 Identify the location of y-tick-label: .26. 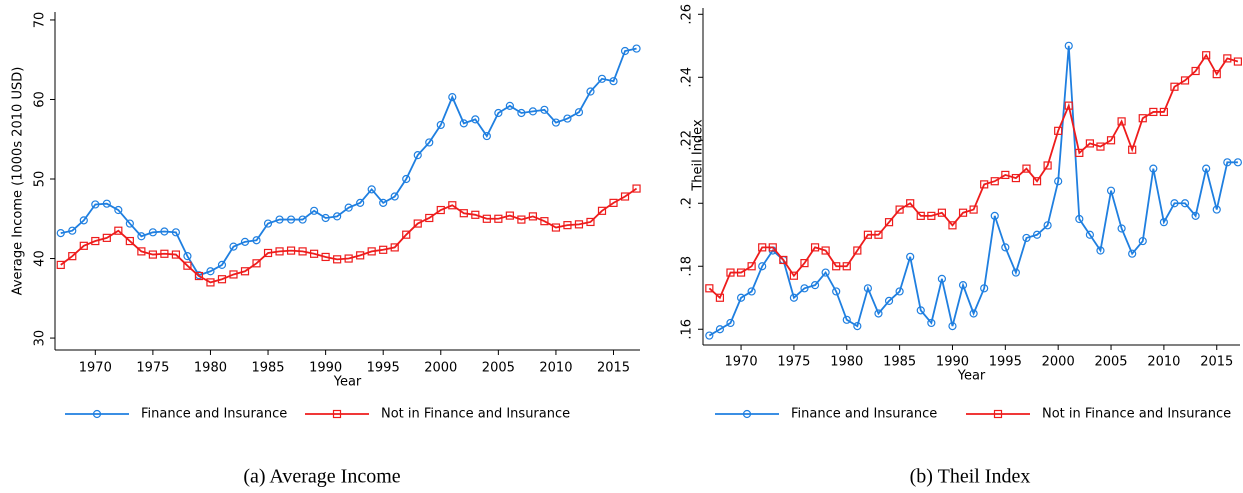
(687, 14).